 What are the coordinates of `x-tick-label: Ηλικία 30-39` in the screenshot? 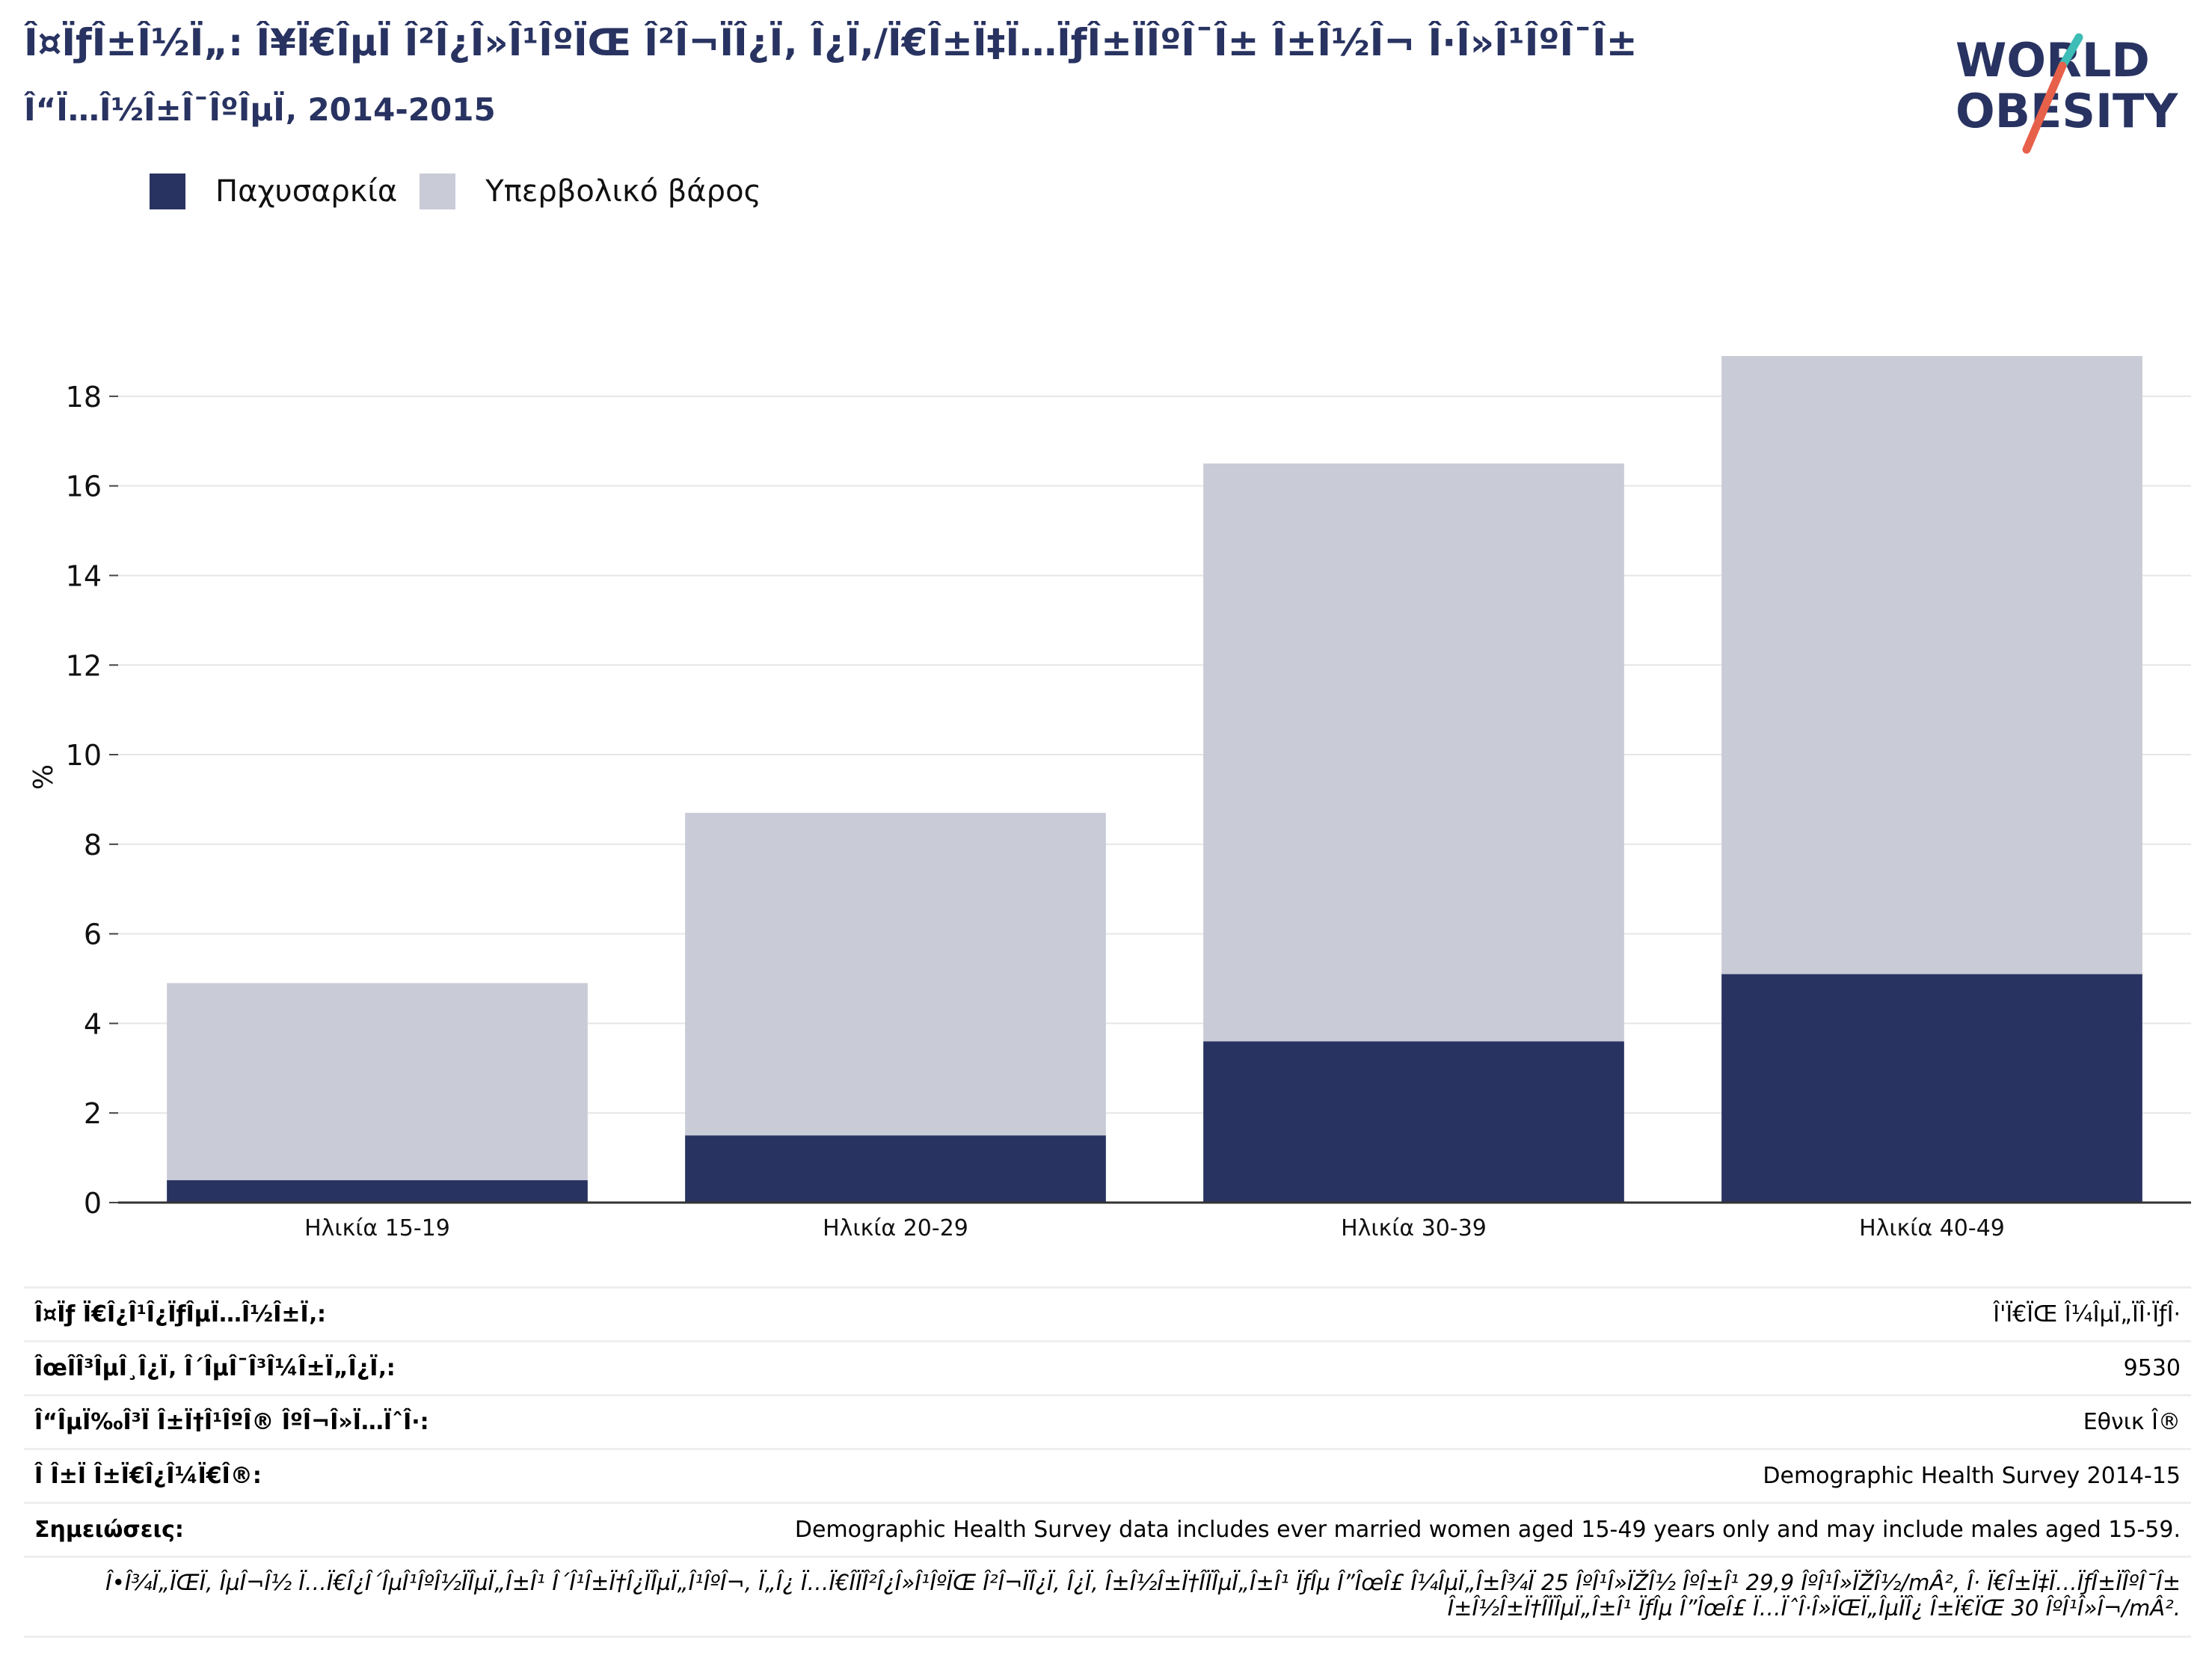 It's located at (1414, 1228).